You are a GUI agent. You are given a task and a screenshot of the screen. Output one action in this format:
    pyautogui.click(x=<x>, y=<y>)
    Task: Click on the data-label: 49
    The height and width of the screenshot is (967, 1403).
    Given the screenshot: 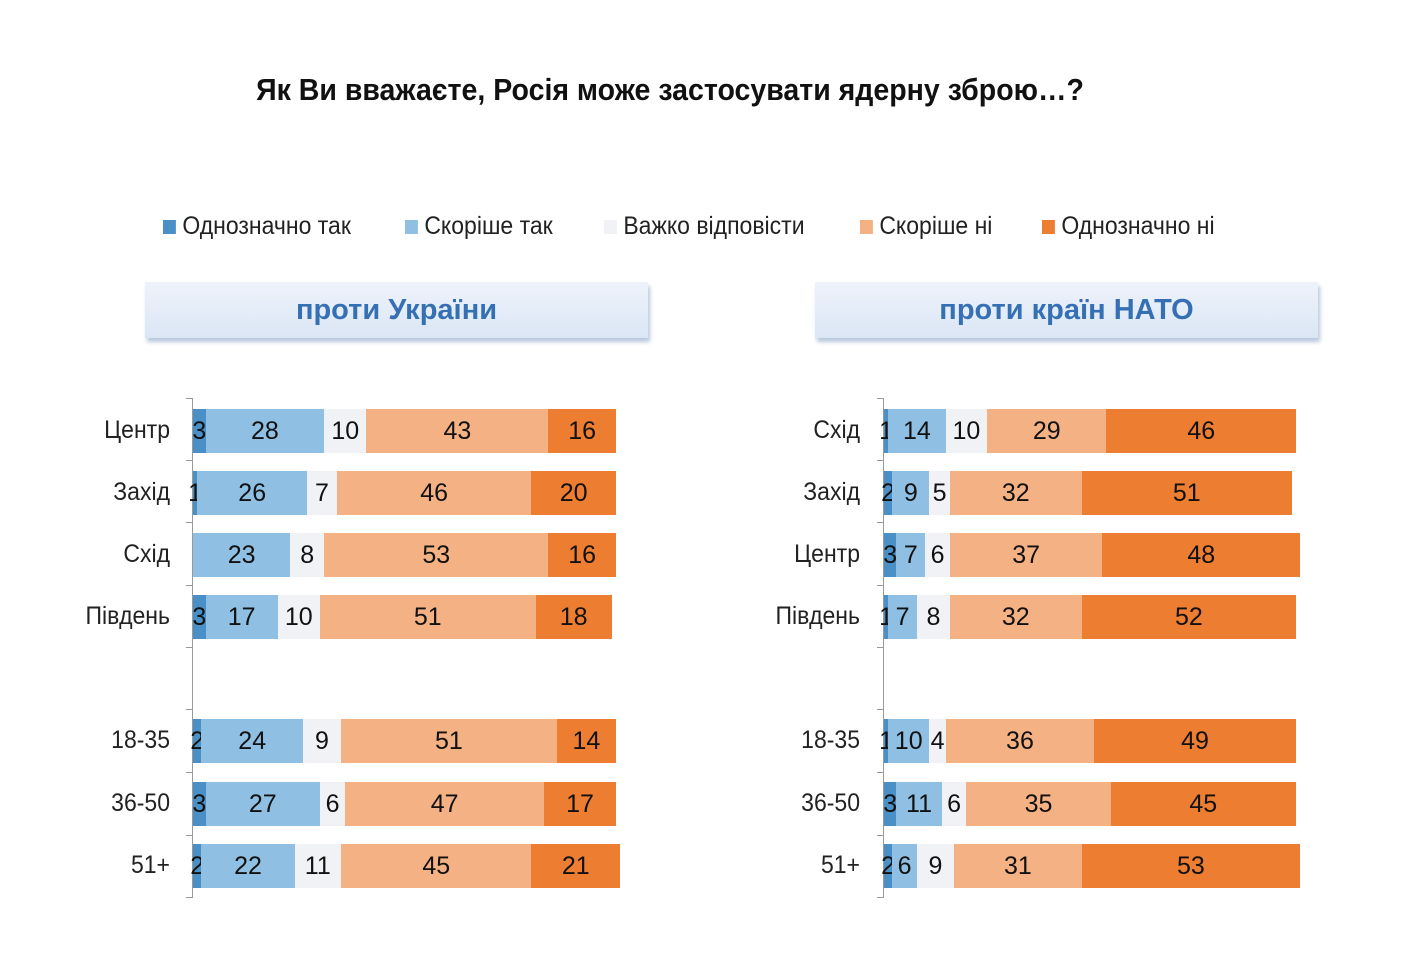 What is the action you would take?
    pyautogui.click(x=1195, y=740)
    